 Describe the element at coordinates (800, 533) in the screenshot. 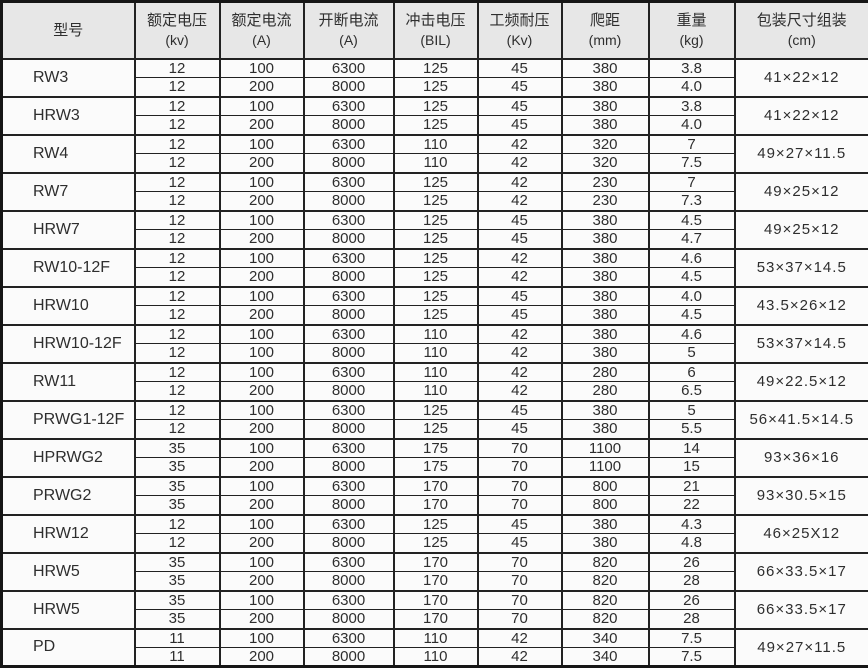

I see `package-cell: 46×25X12` at that location.